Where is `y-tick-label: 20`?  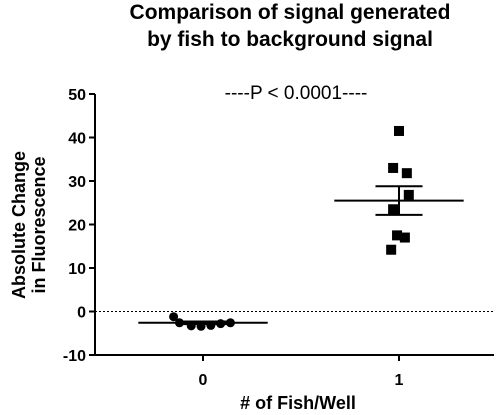 y-tick-label: 20 is located at coordinates (77, 226).